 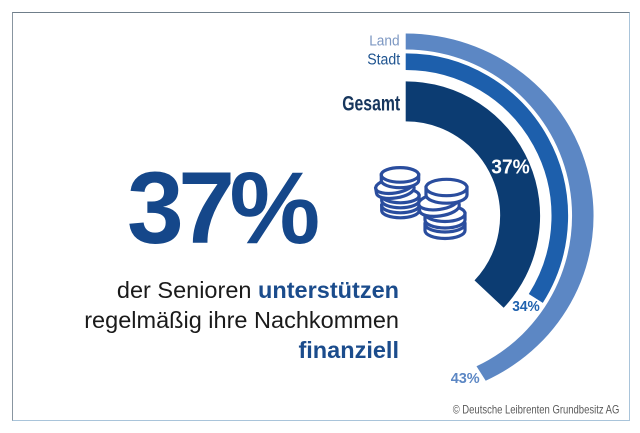 What do you see at coordinates (510, 167) in the screenshot?
I see `svg-text: 37%` at bounding box center [510, 167].